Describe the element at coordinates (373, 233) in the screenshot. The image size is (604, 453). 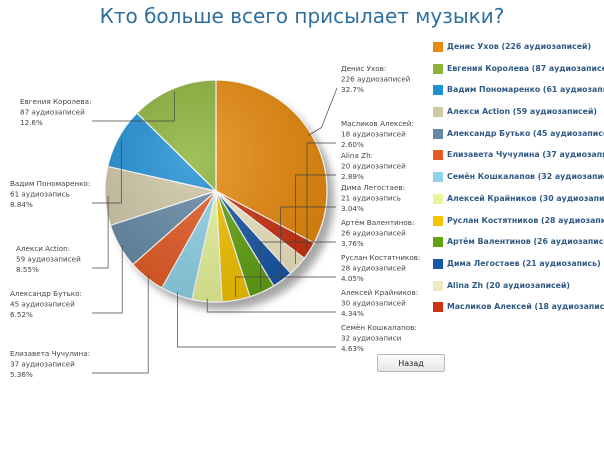
I see `slice-label-count: 26 аудиозаписей` at that location.